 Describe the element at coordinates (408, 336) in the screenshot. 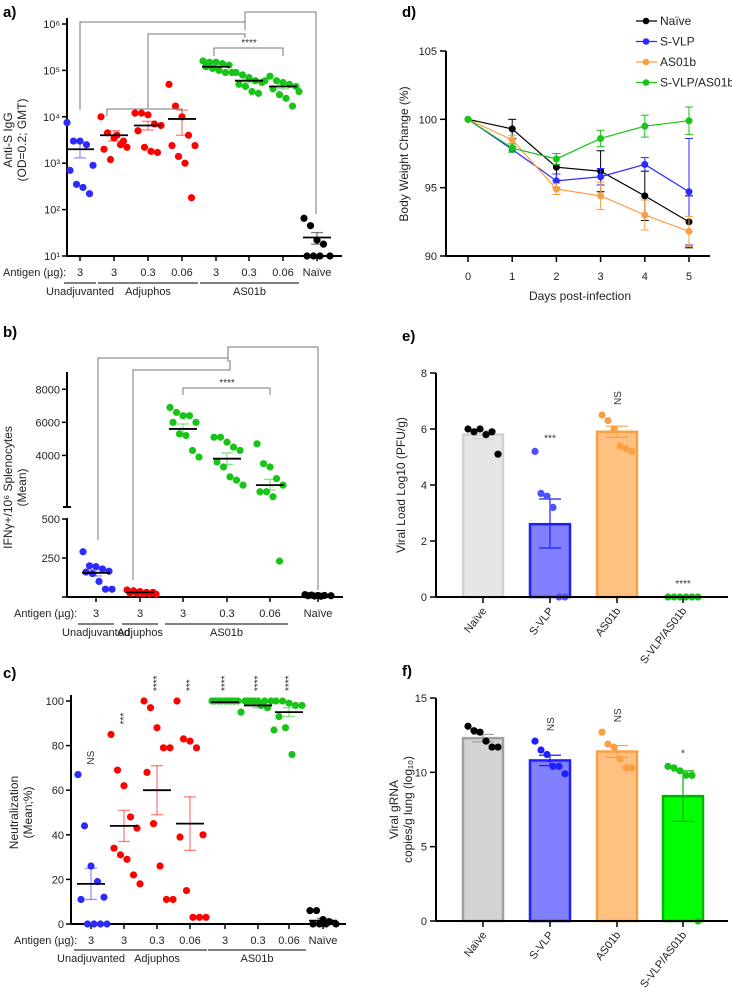

I see `panel-label-e: e)` at that location.